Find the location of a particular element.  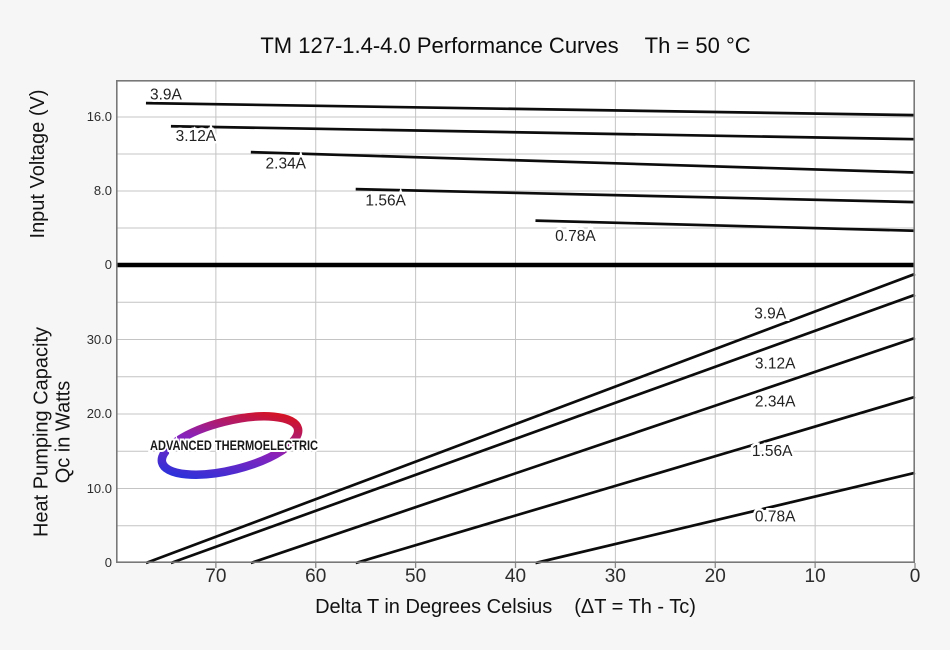

voltage-curve-3.12A is located at coordinates (543, 132).